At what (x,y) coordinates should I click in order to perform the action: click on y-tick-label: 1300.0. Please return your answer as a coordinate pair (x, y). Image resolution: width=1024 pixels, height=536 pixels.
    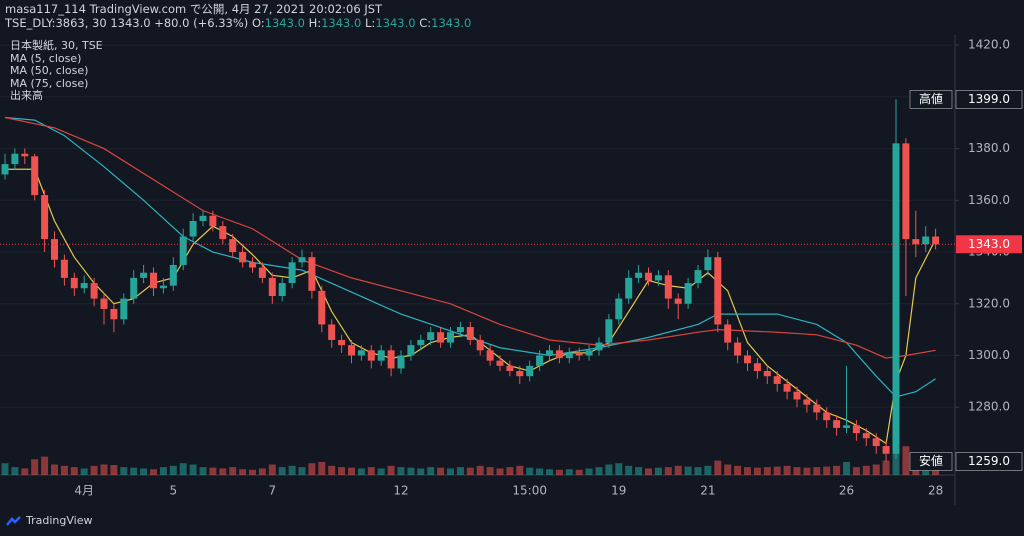
    Looking at the image, I should click on (989, 355).